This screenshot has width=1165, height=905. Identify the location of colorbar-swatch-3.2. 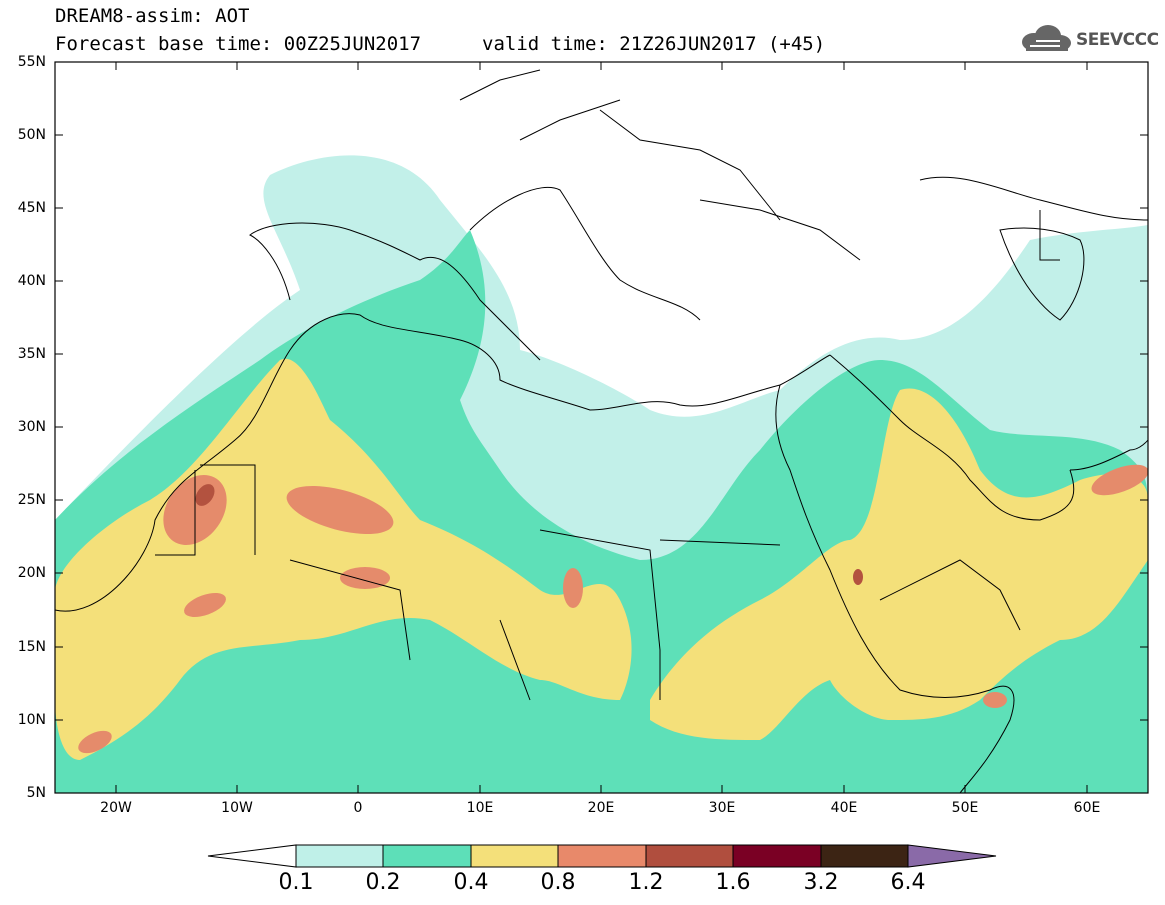
(864, 856).